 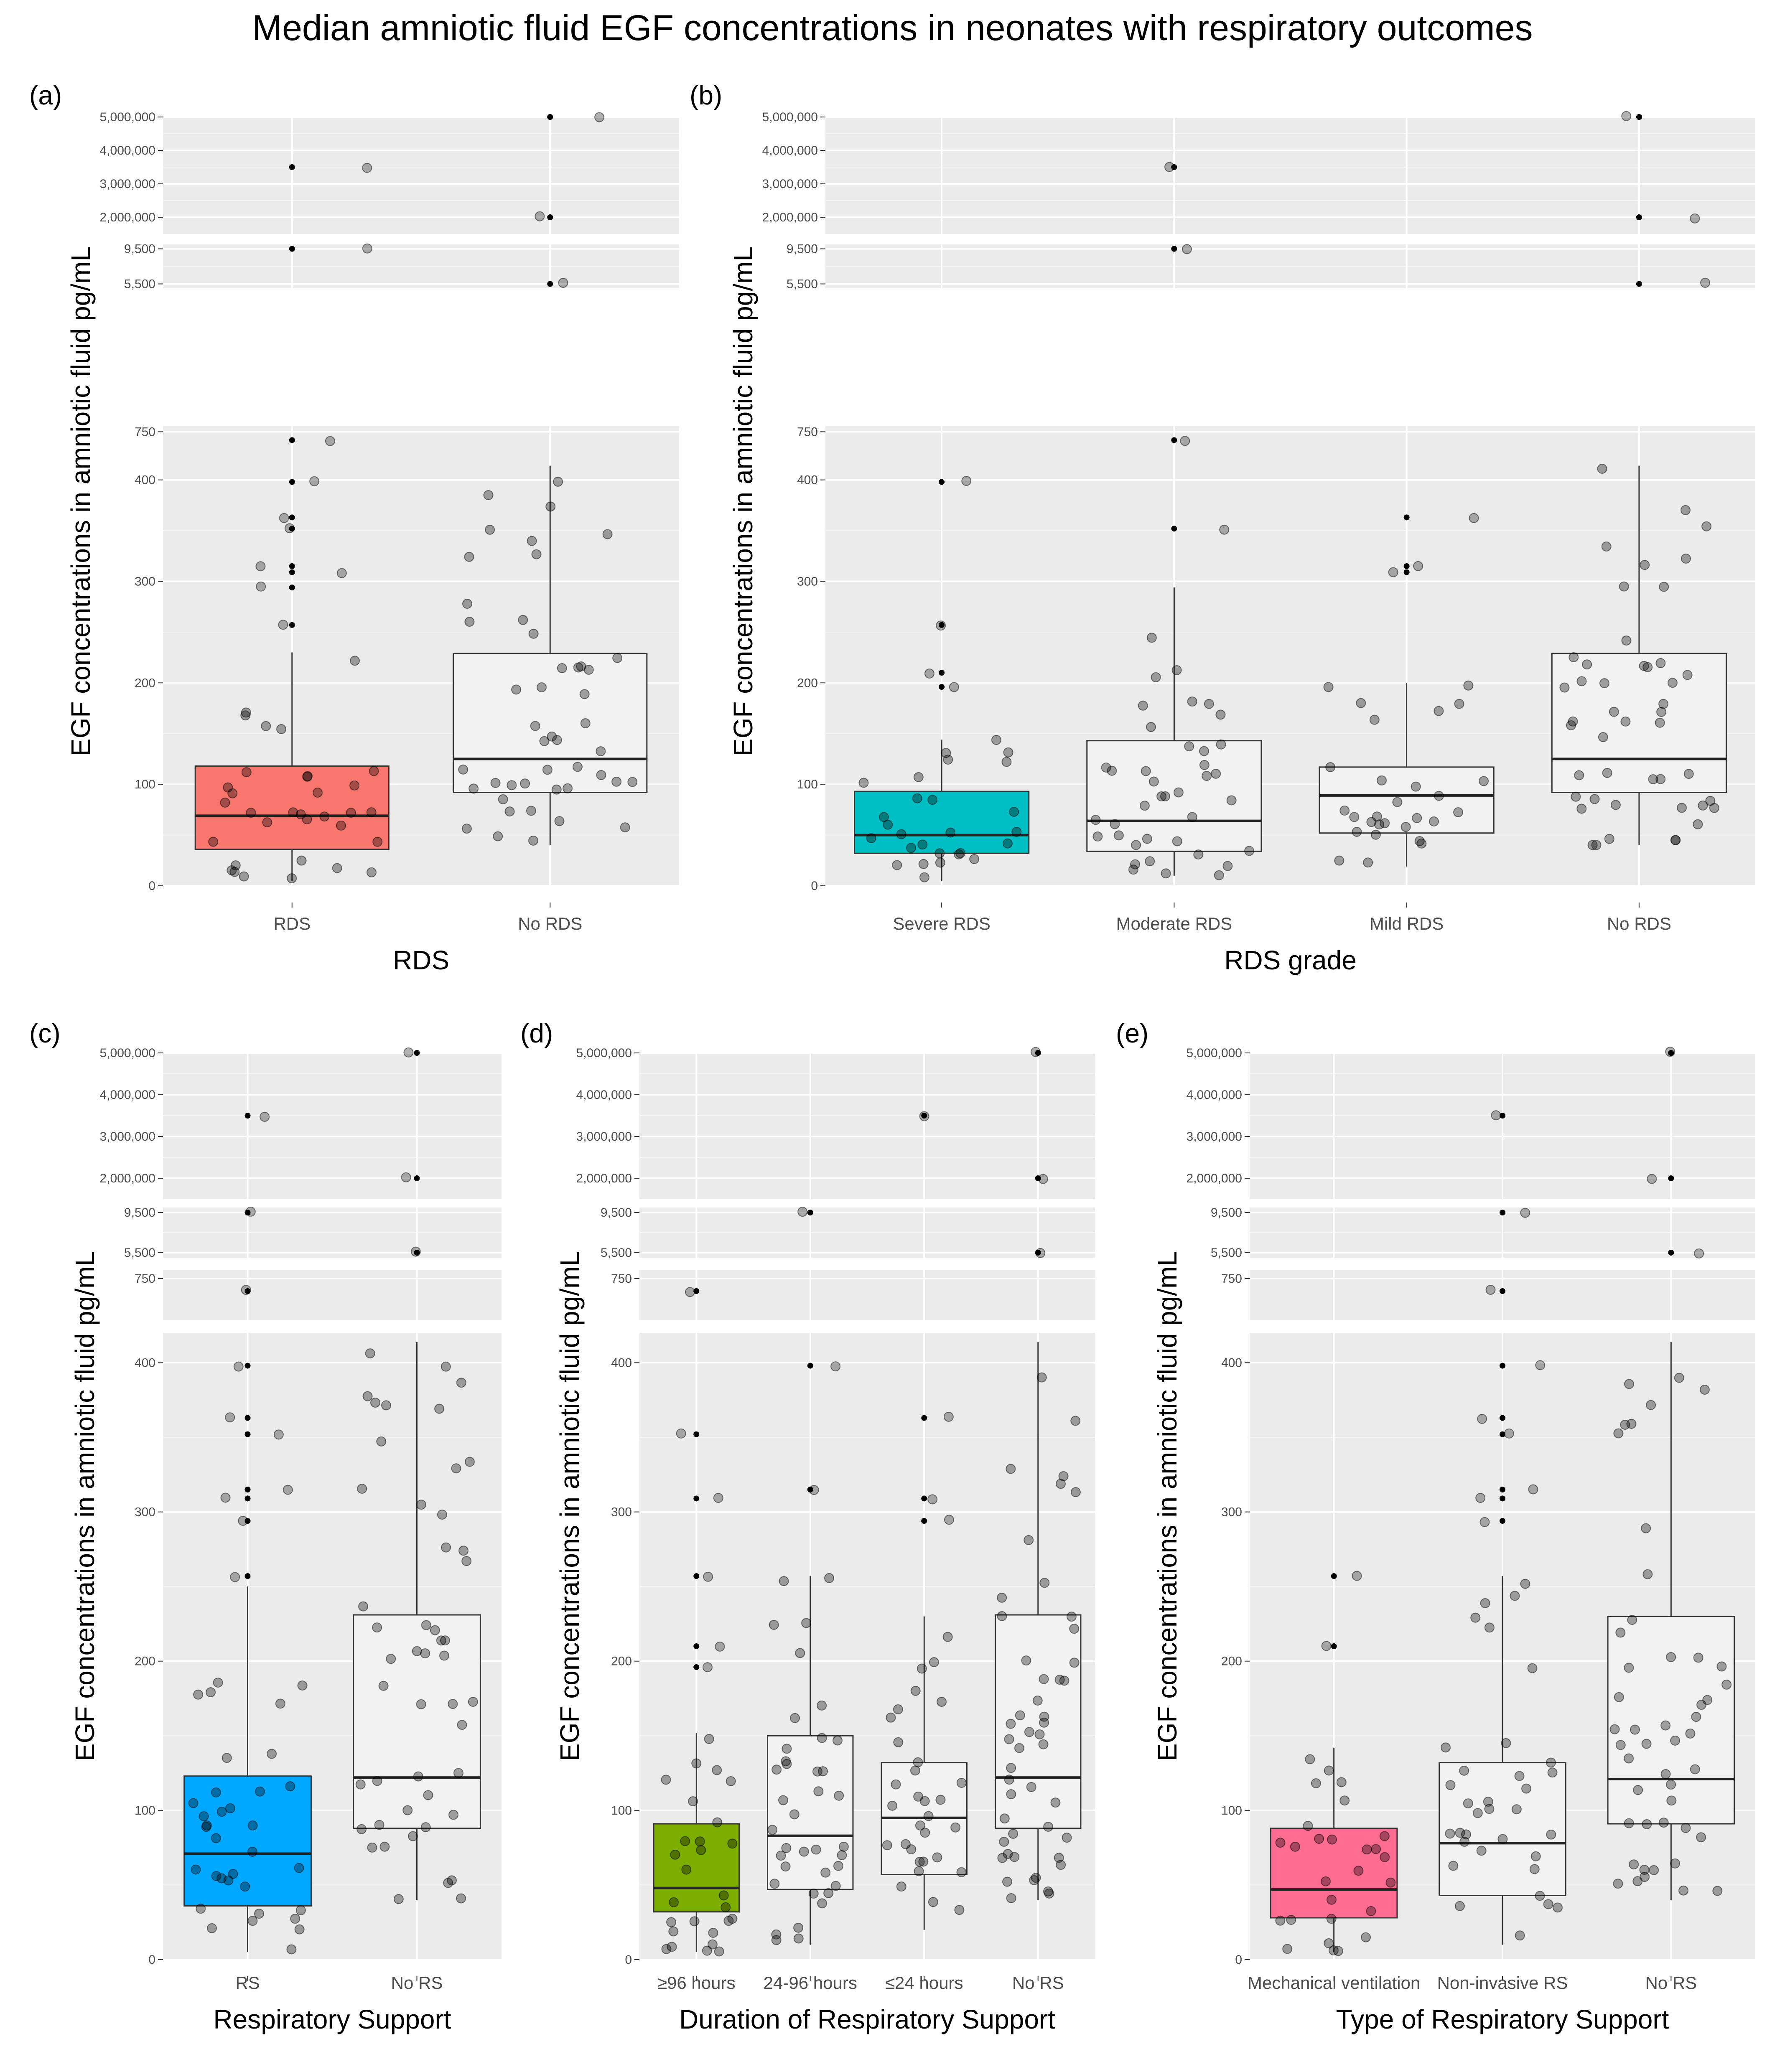 I want to click on x-tick-label: Mechanical ventilation, so click(x=1334, y=1983).